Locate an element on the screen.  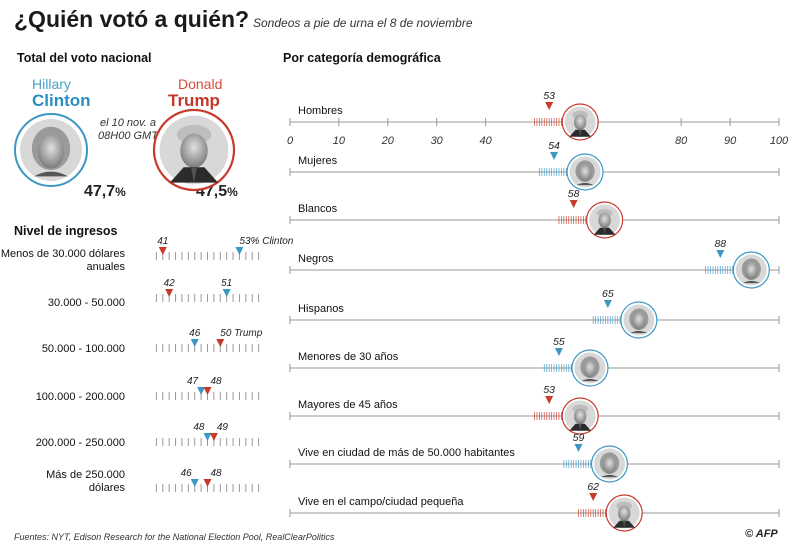
income-category-label: 100.000 - 200.000 is located at coordinates (80, 397).